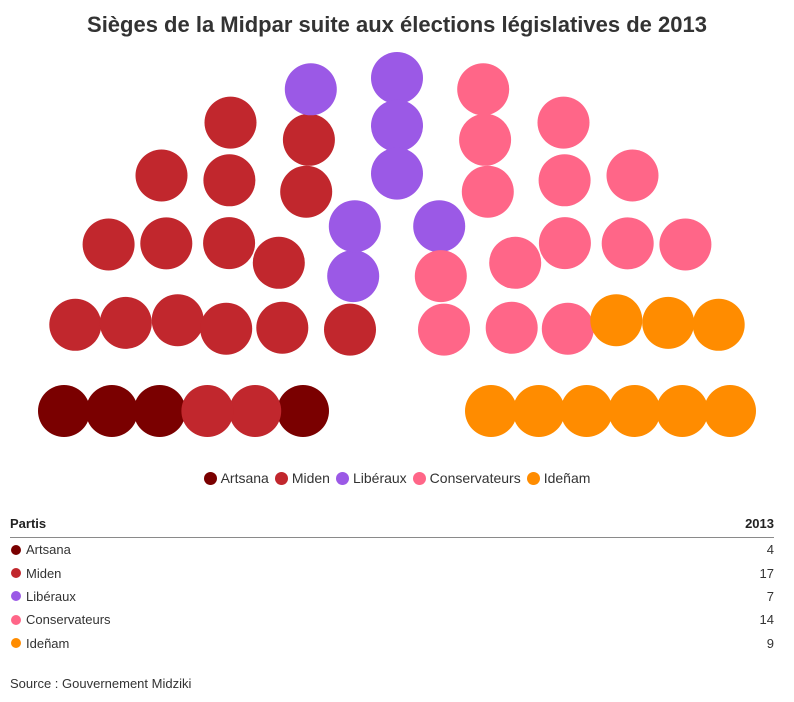  What do you see at coordinates (101, 683) in the screenshot?
I see `source-note: Source : Gouvernement Midziki` at bounding box center [101, 683].